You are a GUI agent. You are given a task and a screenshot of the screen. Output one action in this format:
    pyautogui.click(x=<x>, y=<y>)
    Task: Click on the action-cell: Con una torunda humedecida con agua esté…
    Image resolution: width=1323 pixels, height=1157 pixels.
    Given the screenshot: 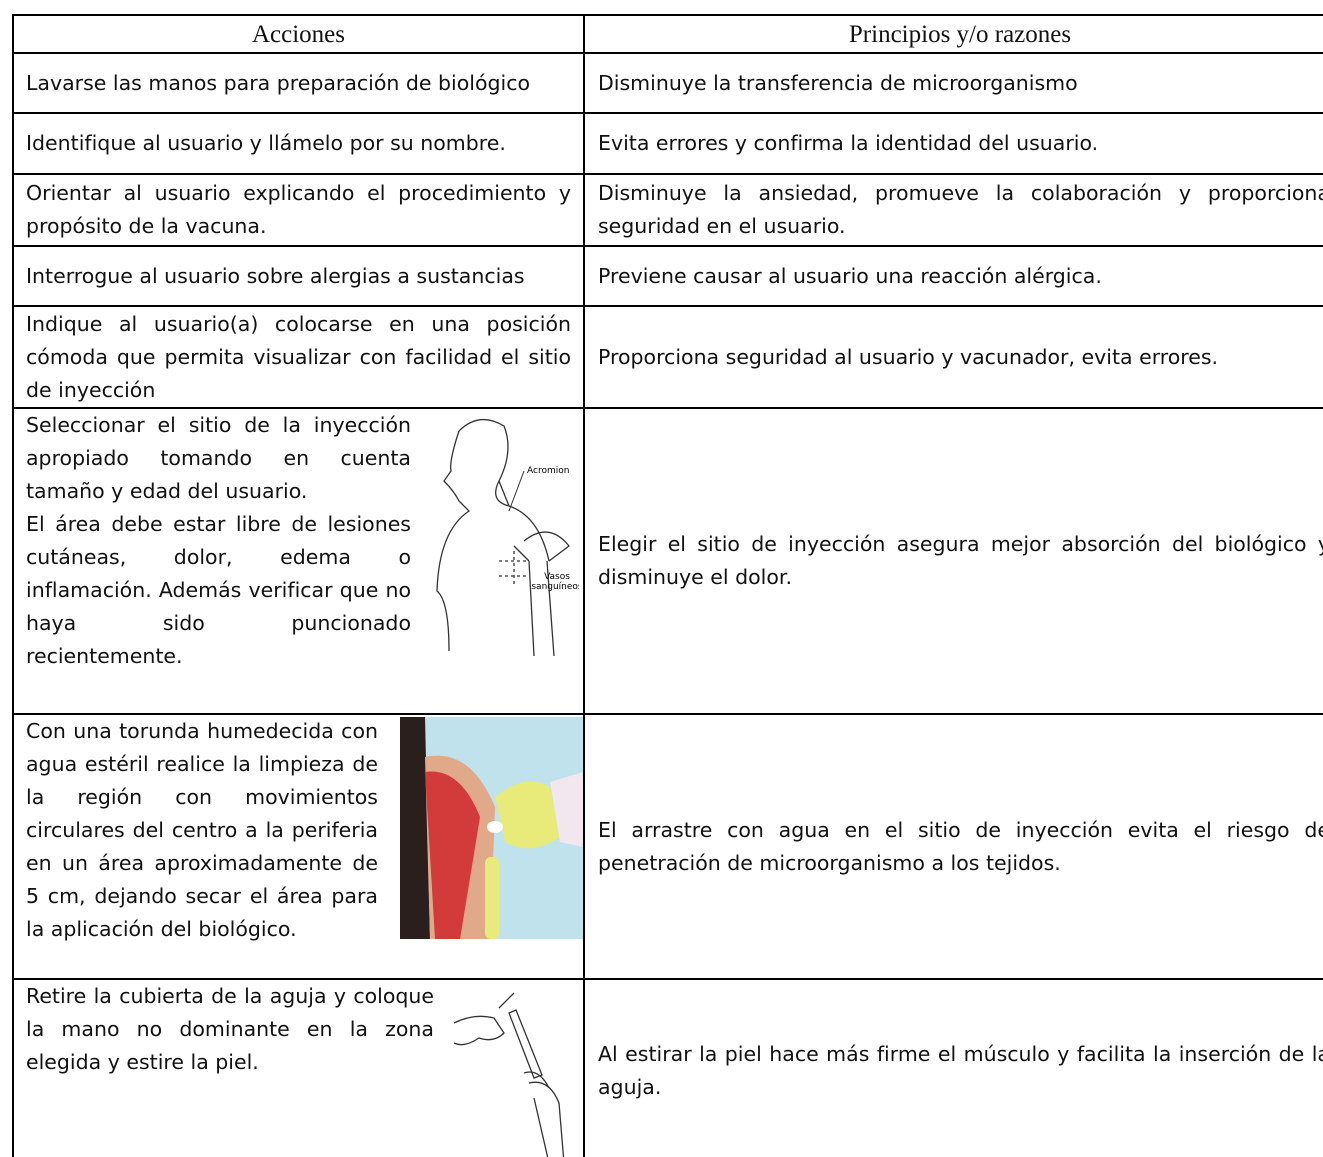 What is the action you would take?
    pyautogui.click(x=298, y=846)
    